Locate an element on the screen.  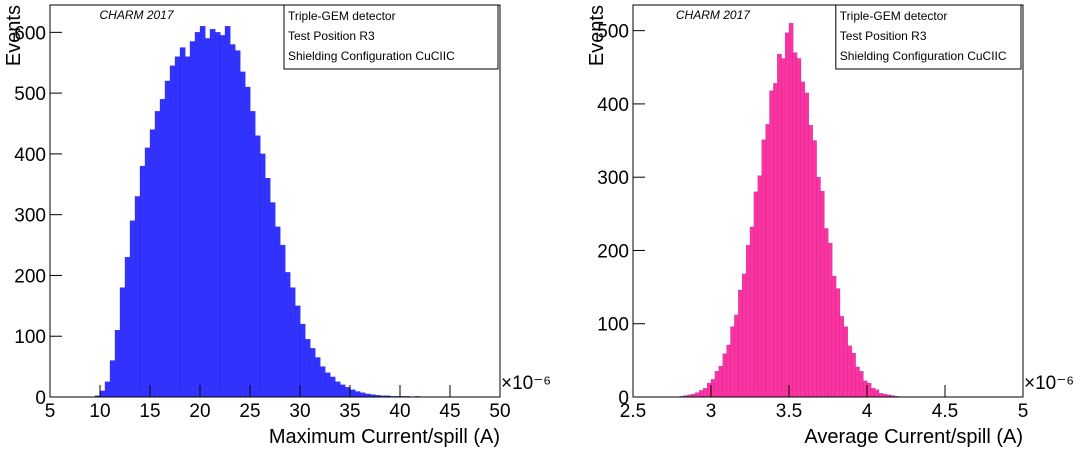
y-tick-label: 500 is located at coordinates (613, 32).